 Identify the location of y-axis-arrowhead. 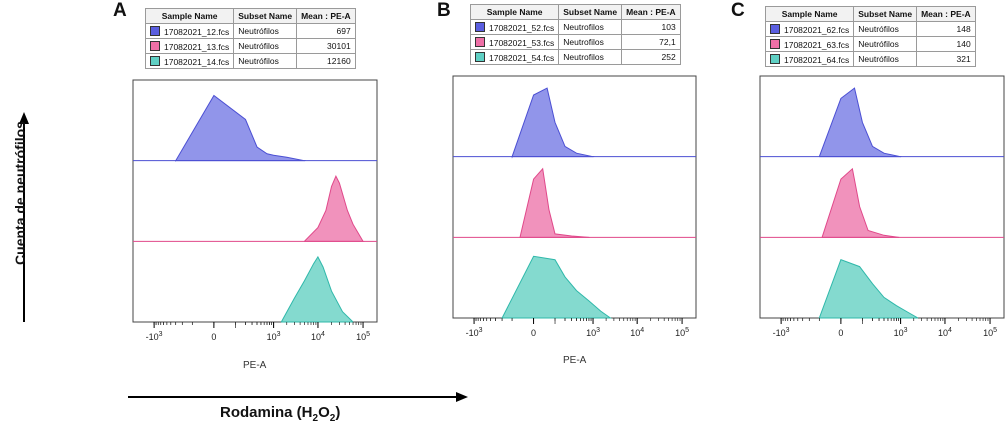
(24, 118).